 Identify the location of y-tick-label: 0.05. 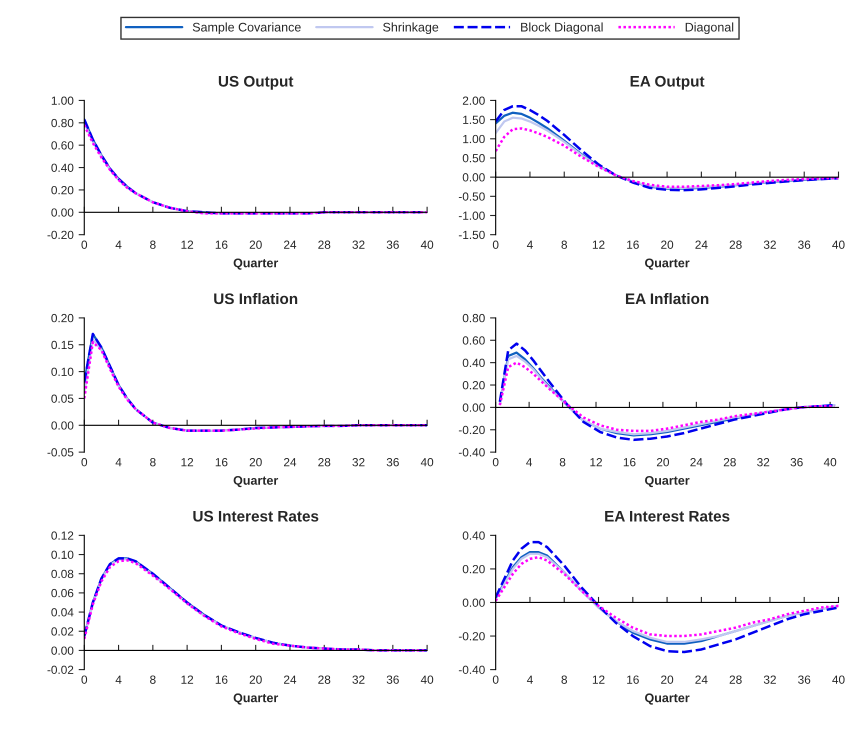
(62, 398).